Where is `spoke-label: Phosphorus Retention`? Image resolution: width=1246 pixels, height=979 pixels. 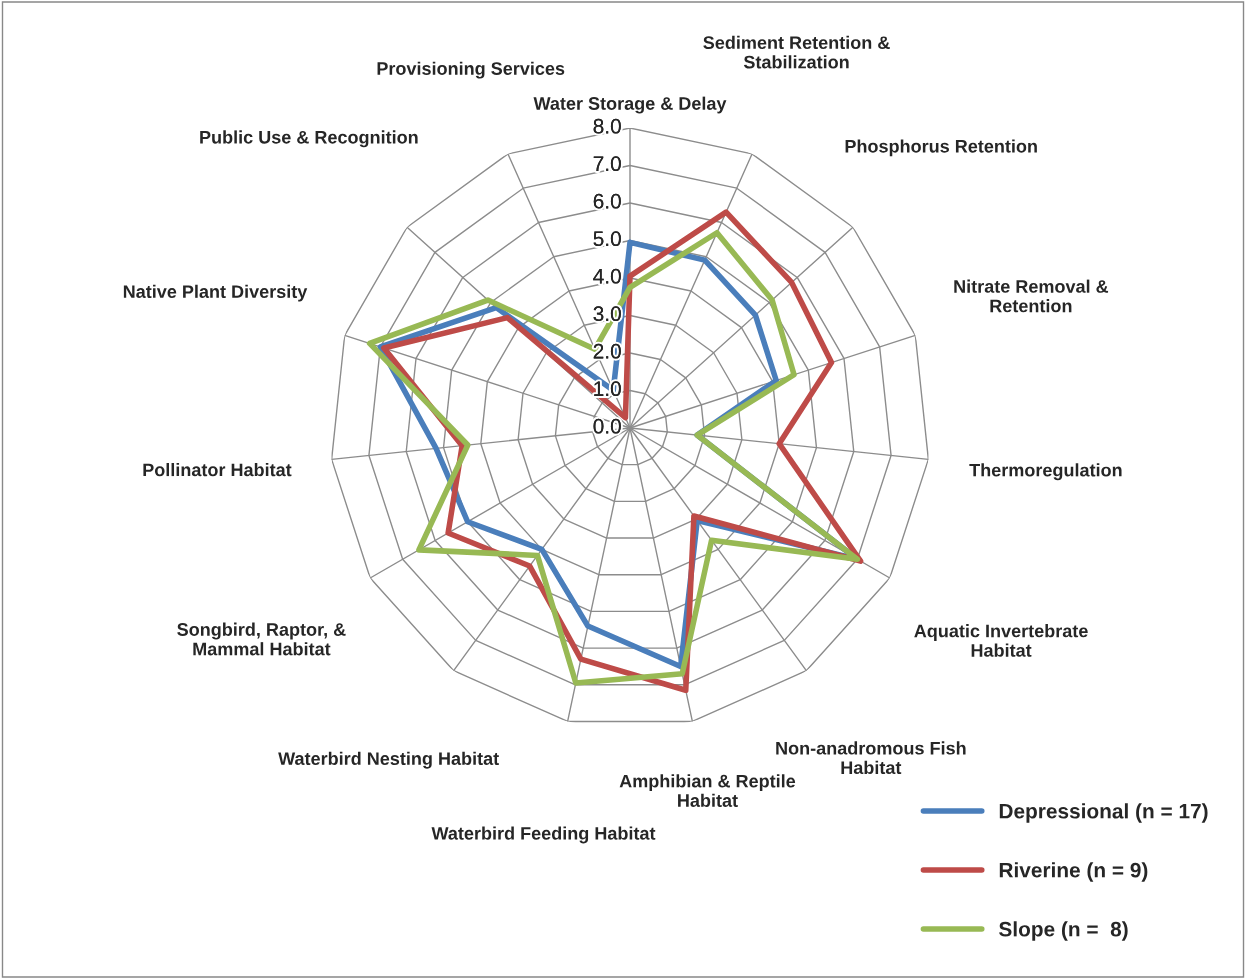
spoke-label: Phosphorus Retention is located at coordinates (941, 148).